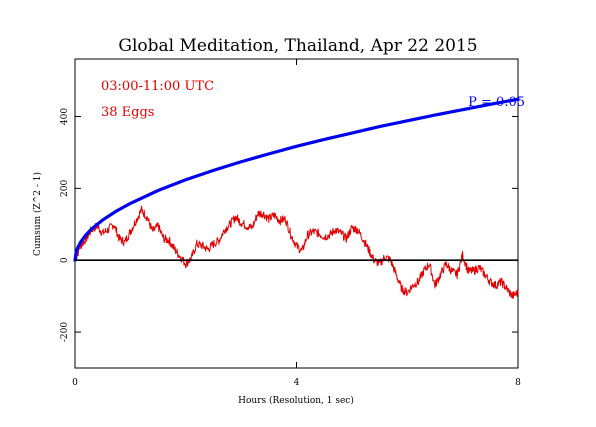 This screenshot has width=596, height=427. I want to click on x-tick-label-0: 0, so click(75, 383).